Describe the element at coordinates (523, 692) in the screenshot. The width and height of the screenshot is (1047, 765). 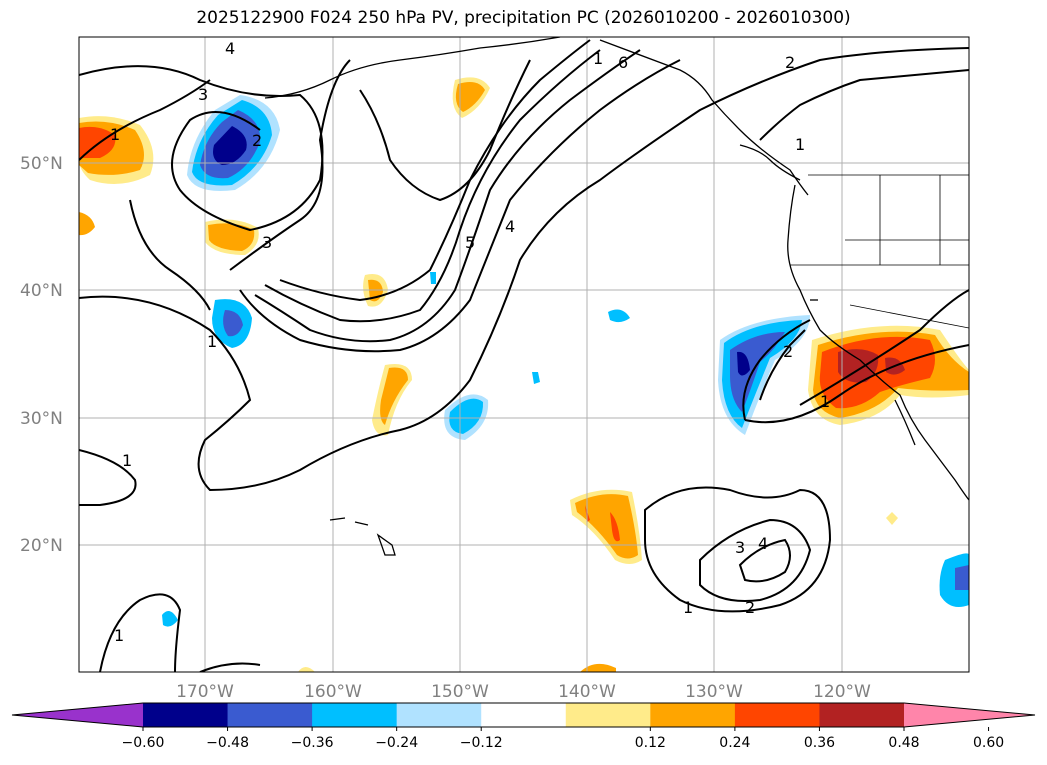
I see `lon-axis: 170°W 160°W 150°W 140°W 130°W 120°W` at that location.